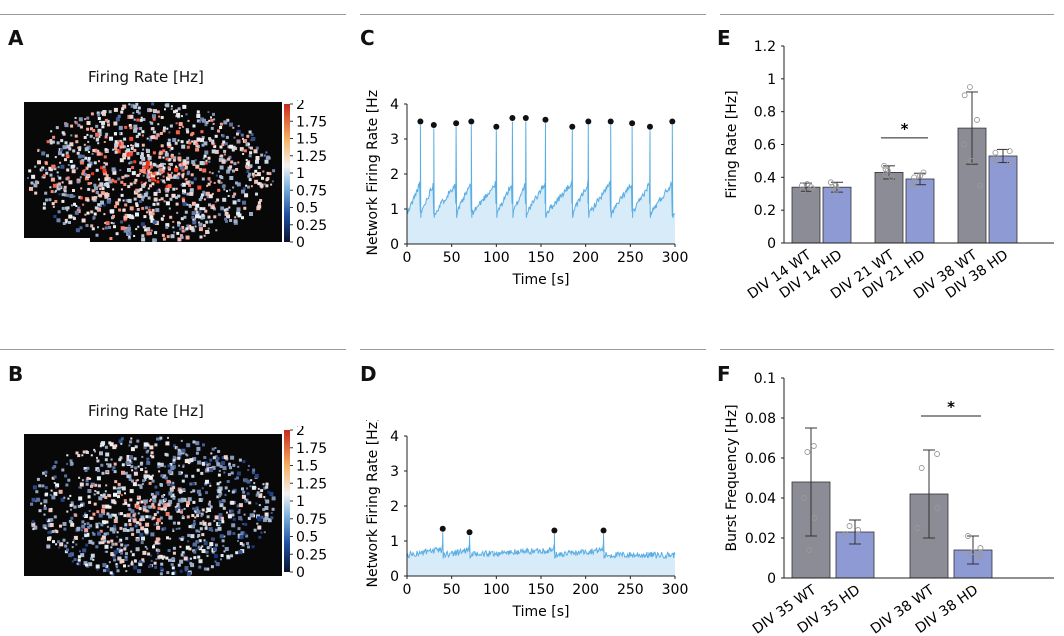  Describe the element at coordinates (837, 215) in the screenshot. I see `bar` at that location.